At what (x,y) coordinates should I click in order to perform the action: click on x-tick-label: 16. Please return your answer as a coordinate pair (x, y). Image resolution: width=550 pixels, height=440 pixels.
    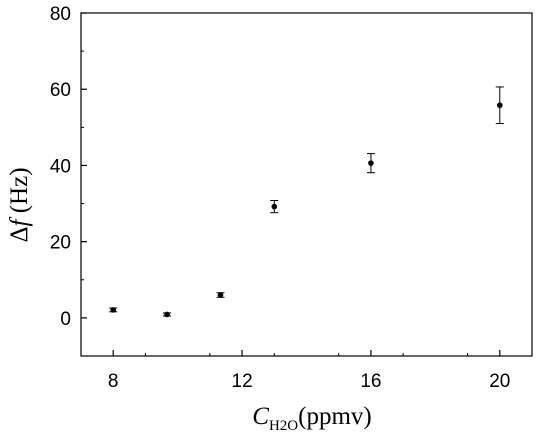
    Looking at the image, I should click on (370, 381).